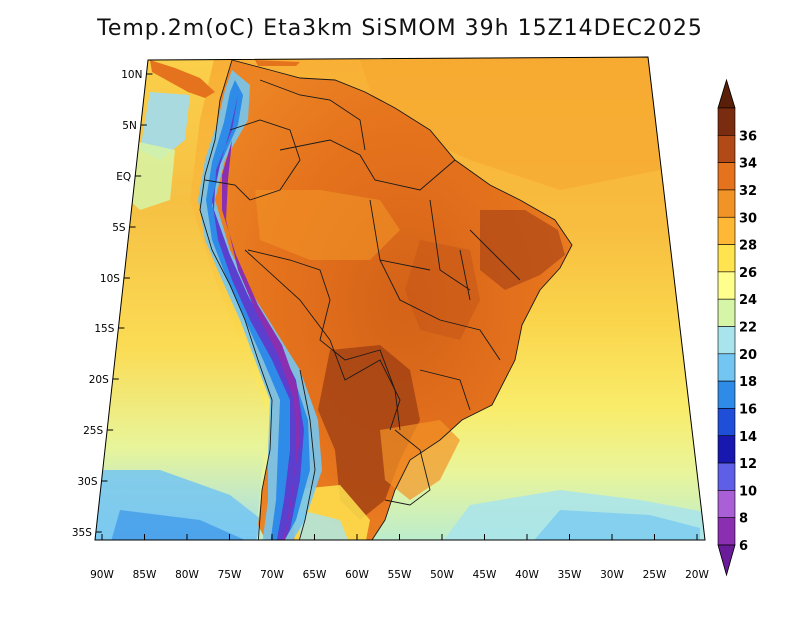  What do you see at coordinates (177, 525) in the screenshot?
I see `south-pacific-deep-cold` at bounding box center [177, 525].